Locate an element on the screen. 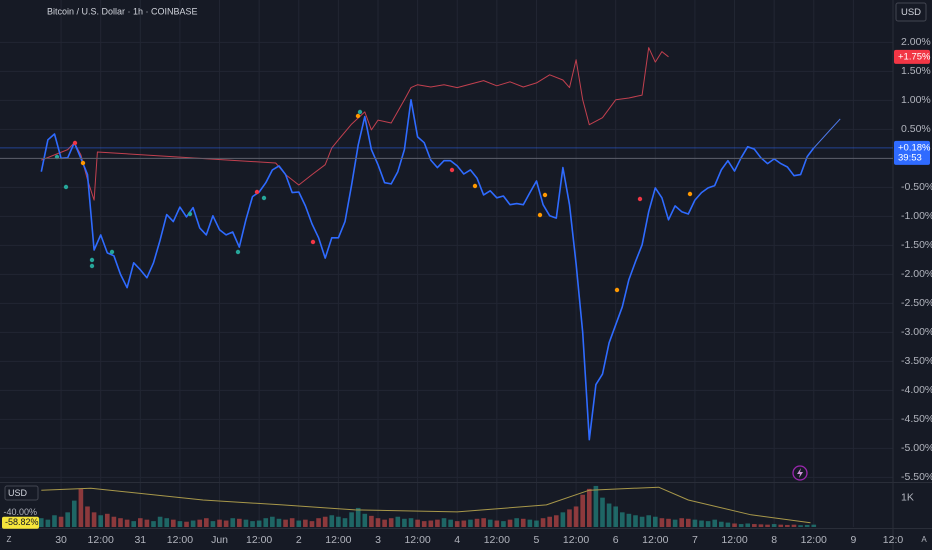  x-tick-label: 2 is located at coordinates (299, 540).